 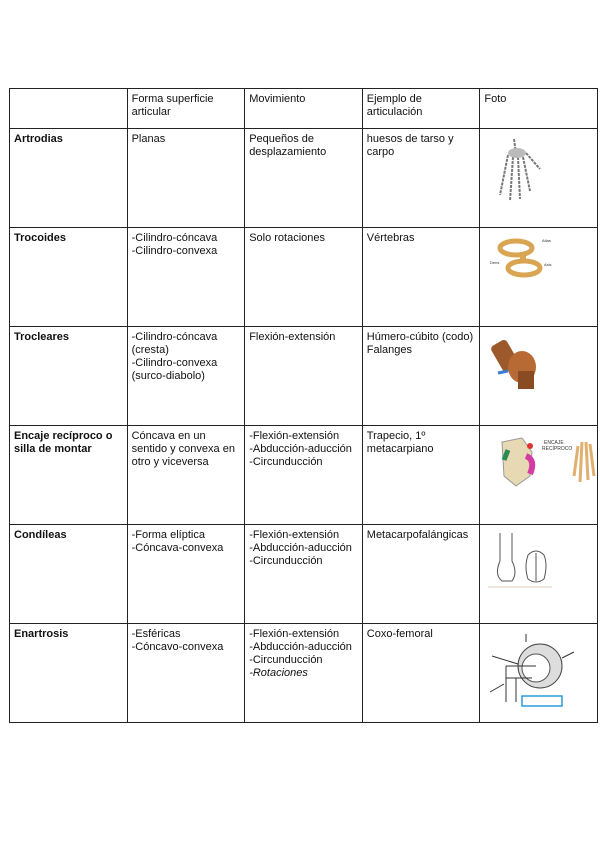 I want to click on svg-text: Dens, so click(x=494, y=262).